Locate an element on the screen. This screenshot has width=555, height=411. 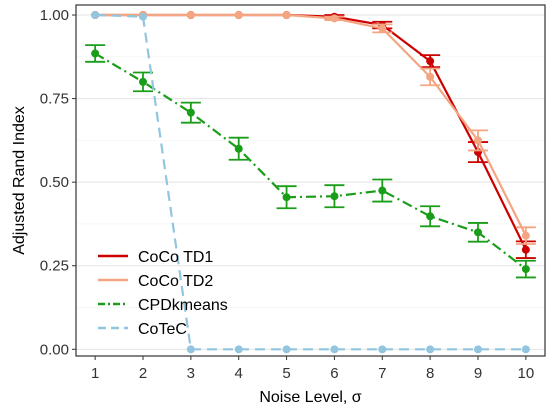
x-tick-label: 8 is located at coordinates (430, 373).